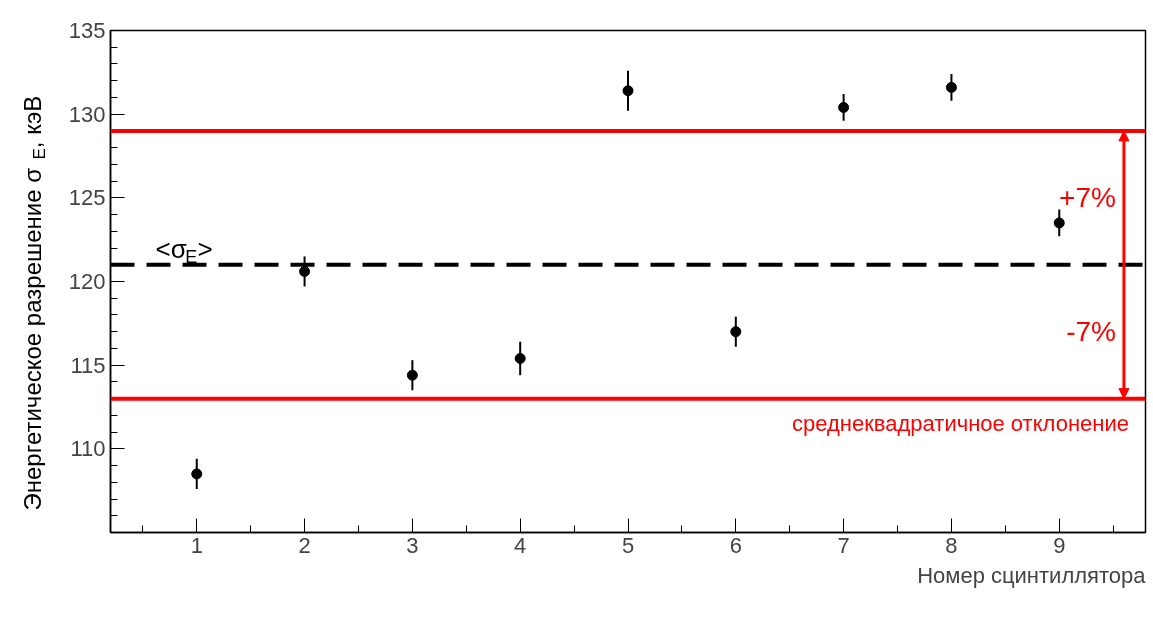 The height and width of the screenshot is (625, 1153). What do you see at coordinates (196, 545) in the screenshot?
I see `x-tick-label: 1` at bounding box center [196, 545].